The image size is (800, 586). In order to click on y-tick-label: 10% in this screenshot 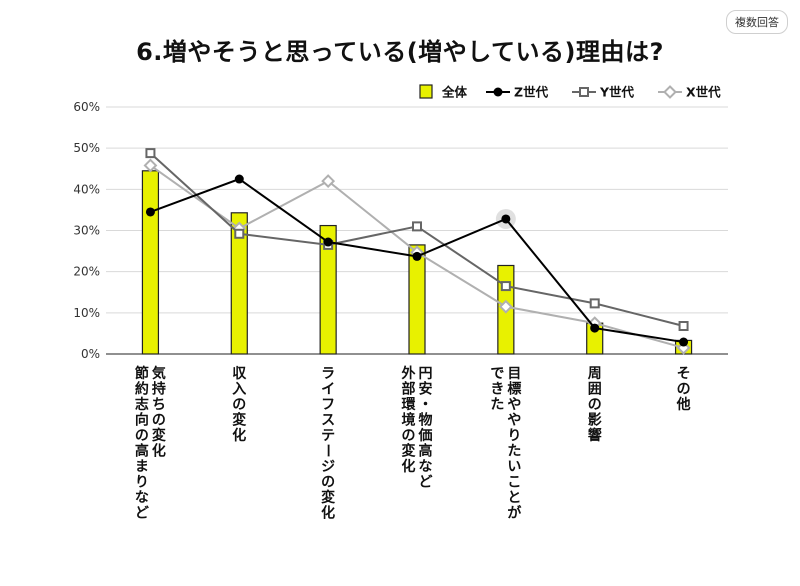, I will do `click(86, 313)`.